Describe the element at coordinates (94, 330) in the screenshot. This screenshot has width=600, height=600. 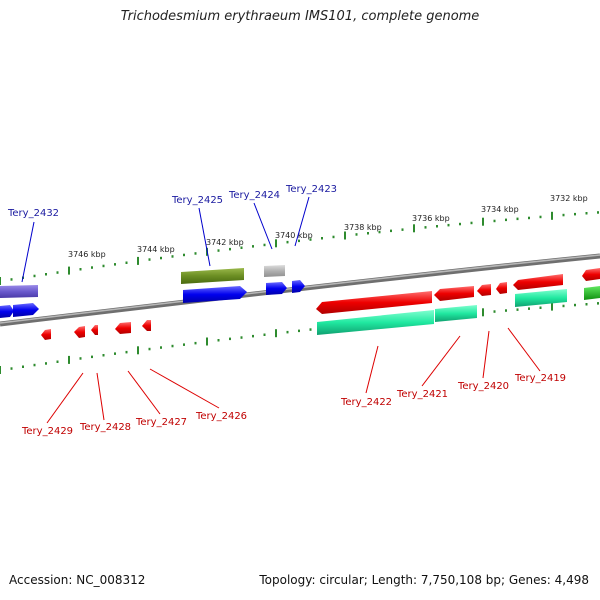
I see `gene-red-2428b` at that location.